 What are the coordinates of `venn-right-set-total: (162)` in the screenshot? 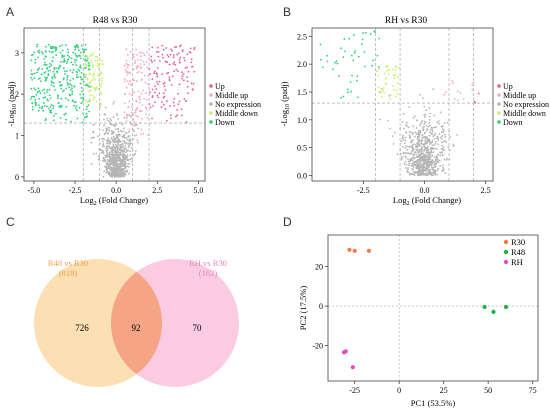 It's located at (208, 273).